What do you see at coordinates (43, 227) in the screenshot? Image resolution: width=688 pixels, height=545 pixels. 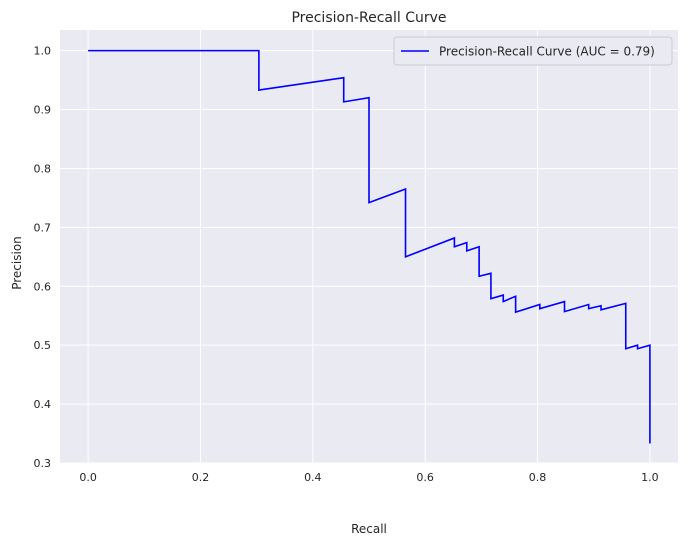 I see `y-tick-label: 0.7` at bounding box center [43, 227].